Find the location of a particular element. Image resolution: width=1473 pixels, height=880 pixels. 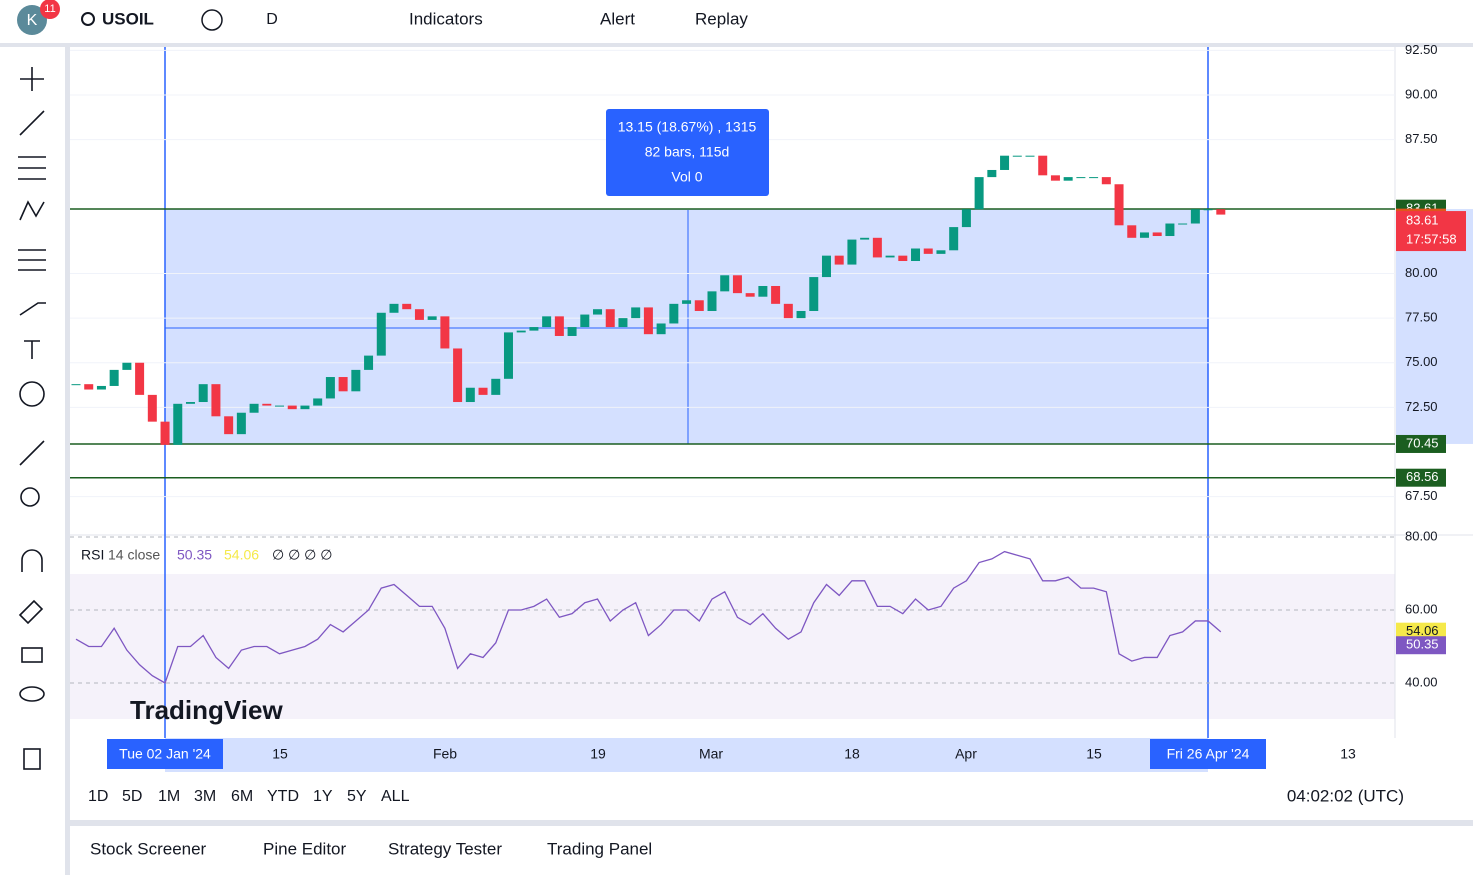

range-button: 5Y is located at coordinates (357, 796).